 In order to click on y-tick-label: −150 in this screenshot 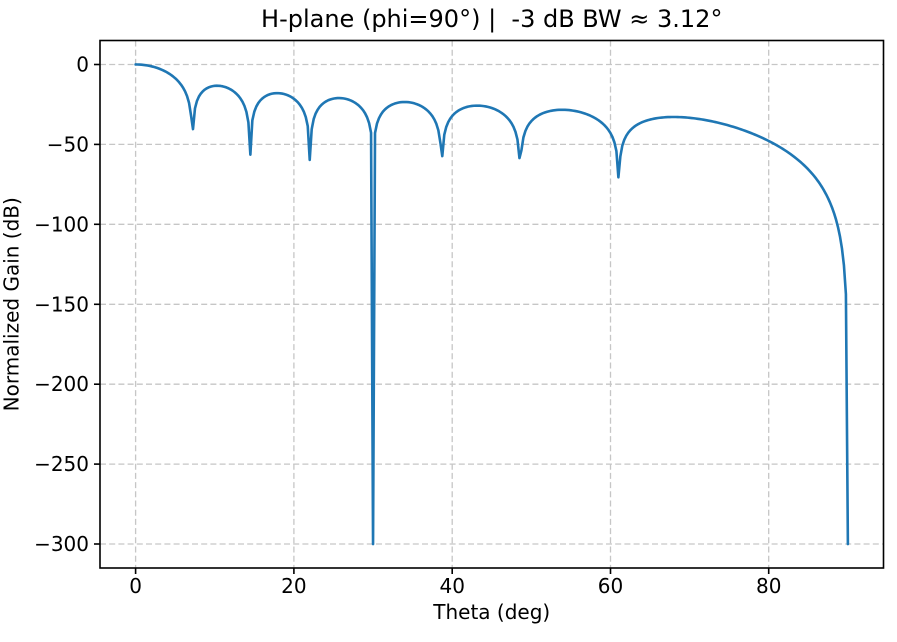, I will do `click(61, 304)`.